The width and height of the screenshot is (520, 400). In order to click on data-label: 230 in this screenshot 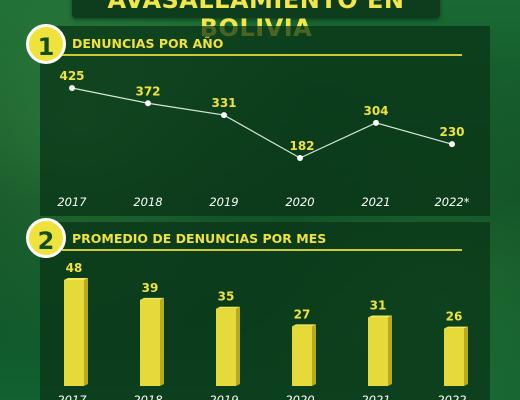, I will do `click(451, 132)`.